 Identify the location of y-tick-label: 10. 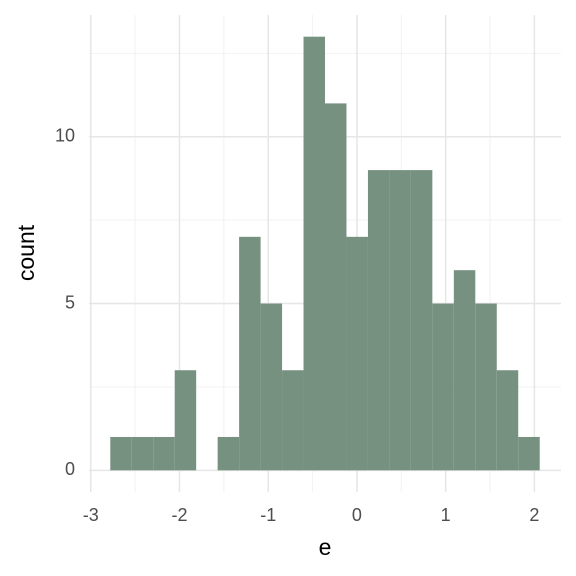
(65, 136).